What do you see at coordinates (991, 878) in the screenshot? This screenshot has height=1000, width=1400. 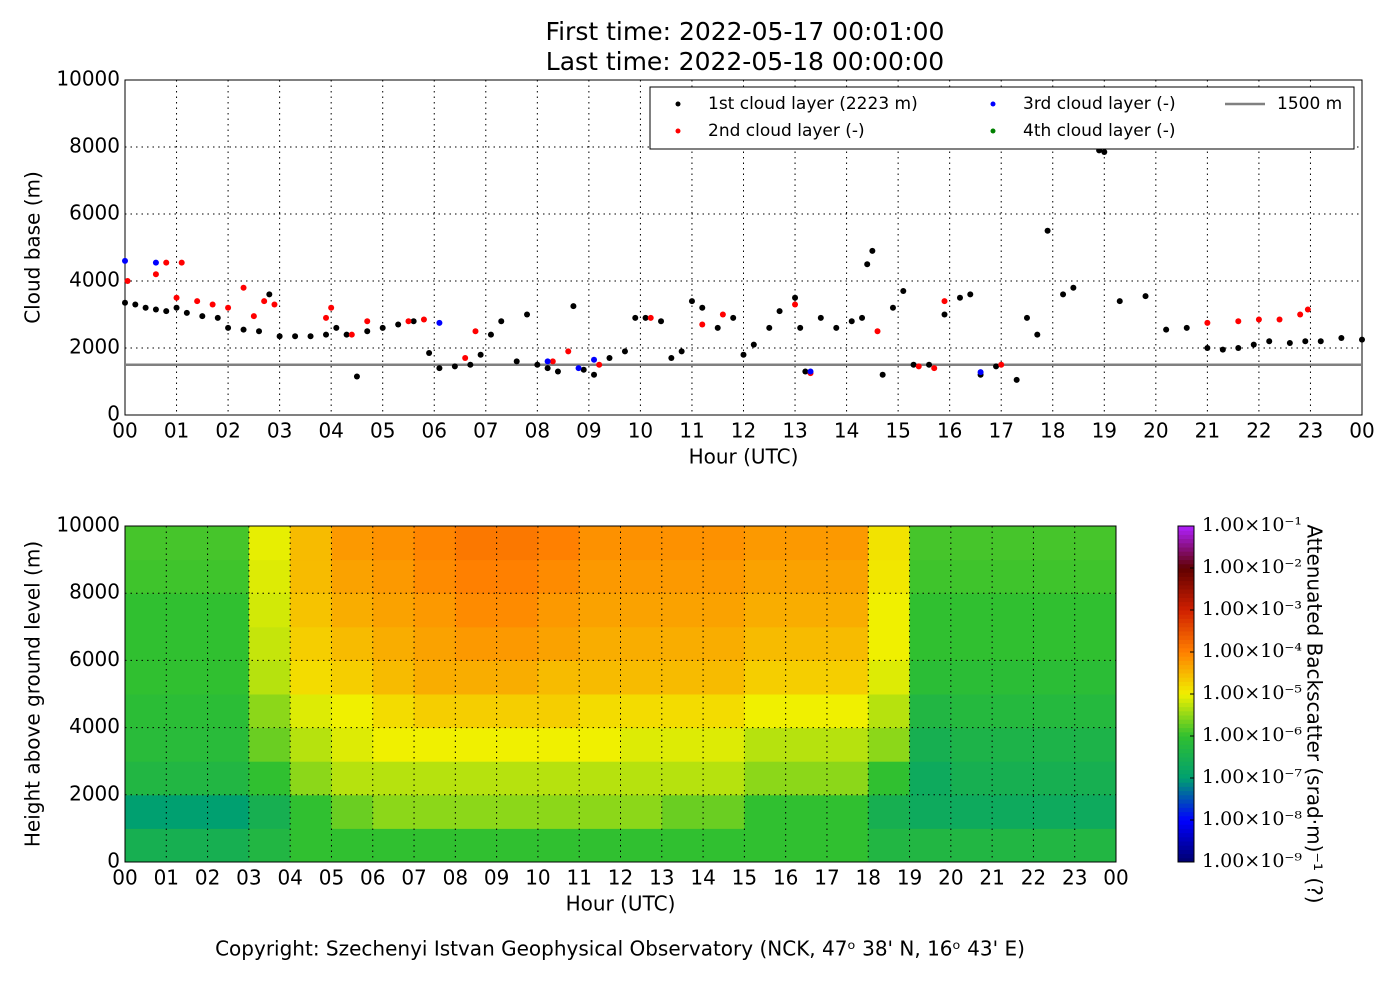 I see `x-tick-label: 21` at bounding box center [991, 878].